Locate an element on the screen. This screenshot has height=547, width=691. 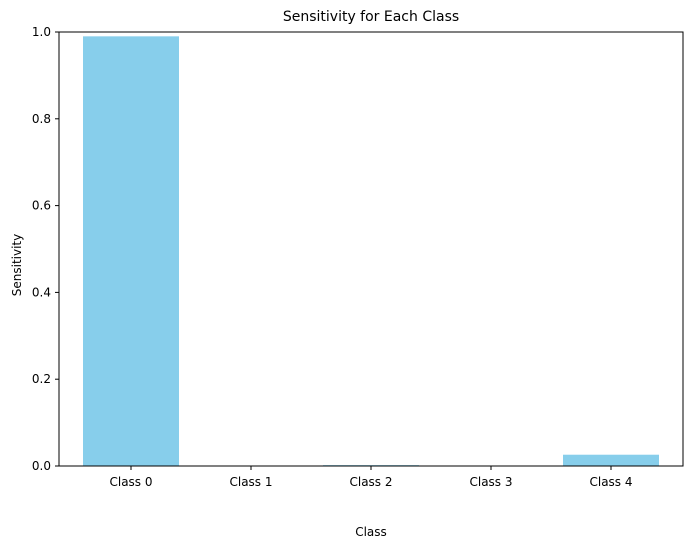
y-tick-label: 0.2 is located at coordinates (41, 379).